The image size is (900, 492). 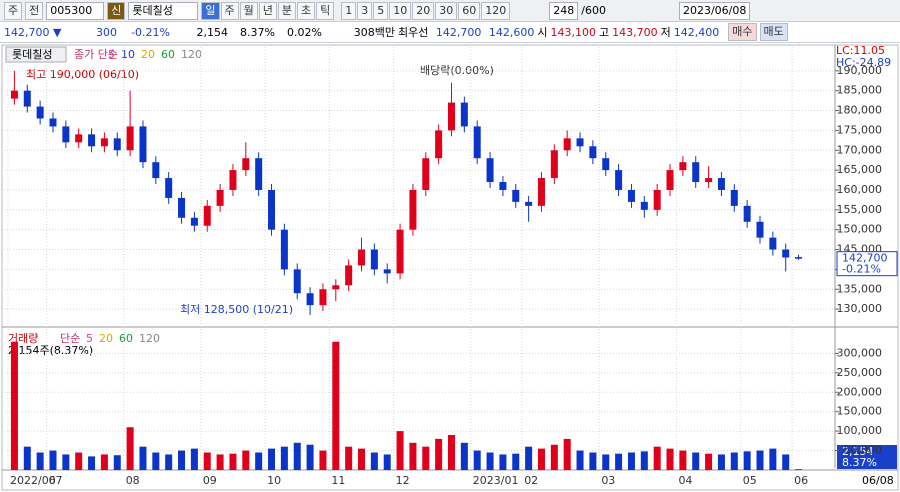 What do you see at coordinates (82, 74) in the screenshot?
I see `high-note: 최고 190,000 (06/10)` at bounding box center [82, 74].